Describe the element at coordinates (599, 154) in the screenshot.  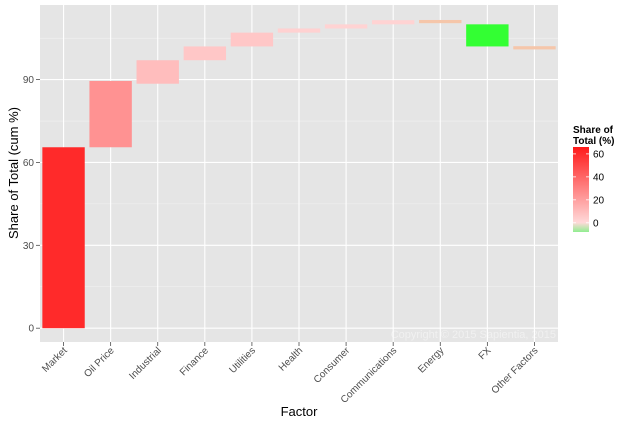
I see `legend-tick-label: 60` at that location.